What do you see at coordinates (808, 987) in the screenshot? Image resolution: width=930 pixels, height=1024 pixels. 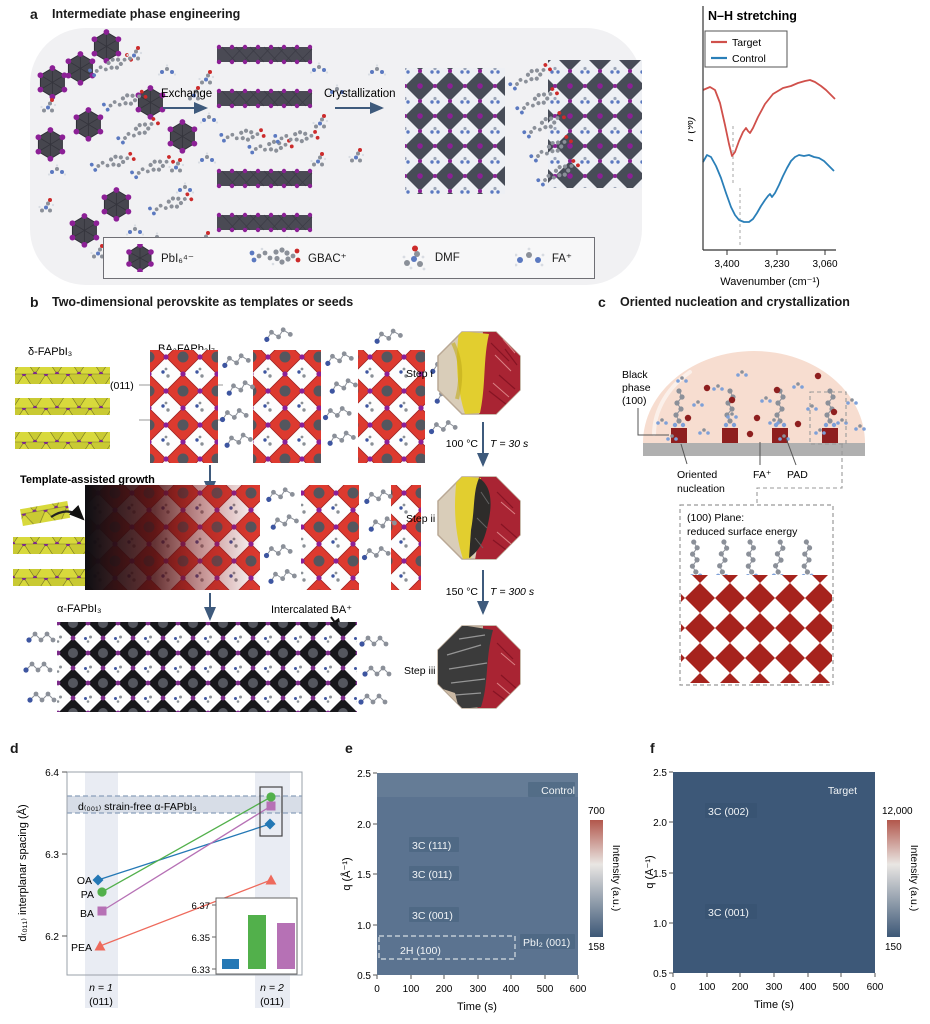 I see `svg-text: 400` at bounding box center [808, 987].